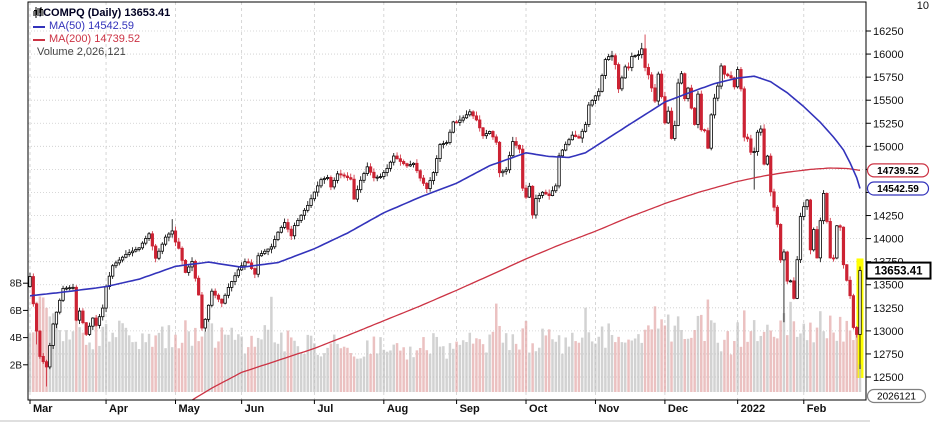 This screenshot has height=423, width=936. Describe the element at coordinates (39, 39) in the screenshot. I see `ma200-line-swatch` at that location.